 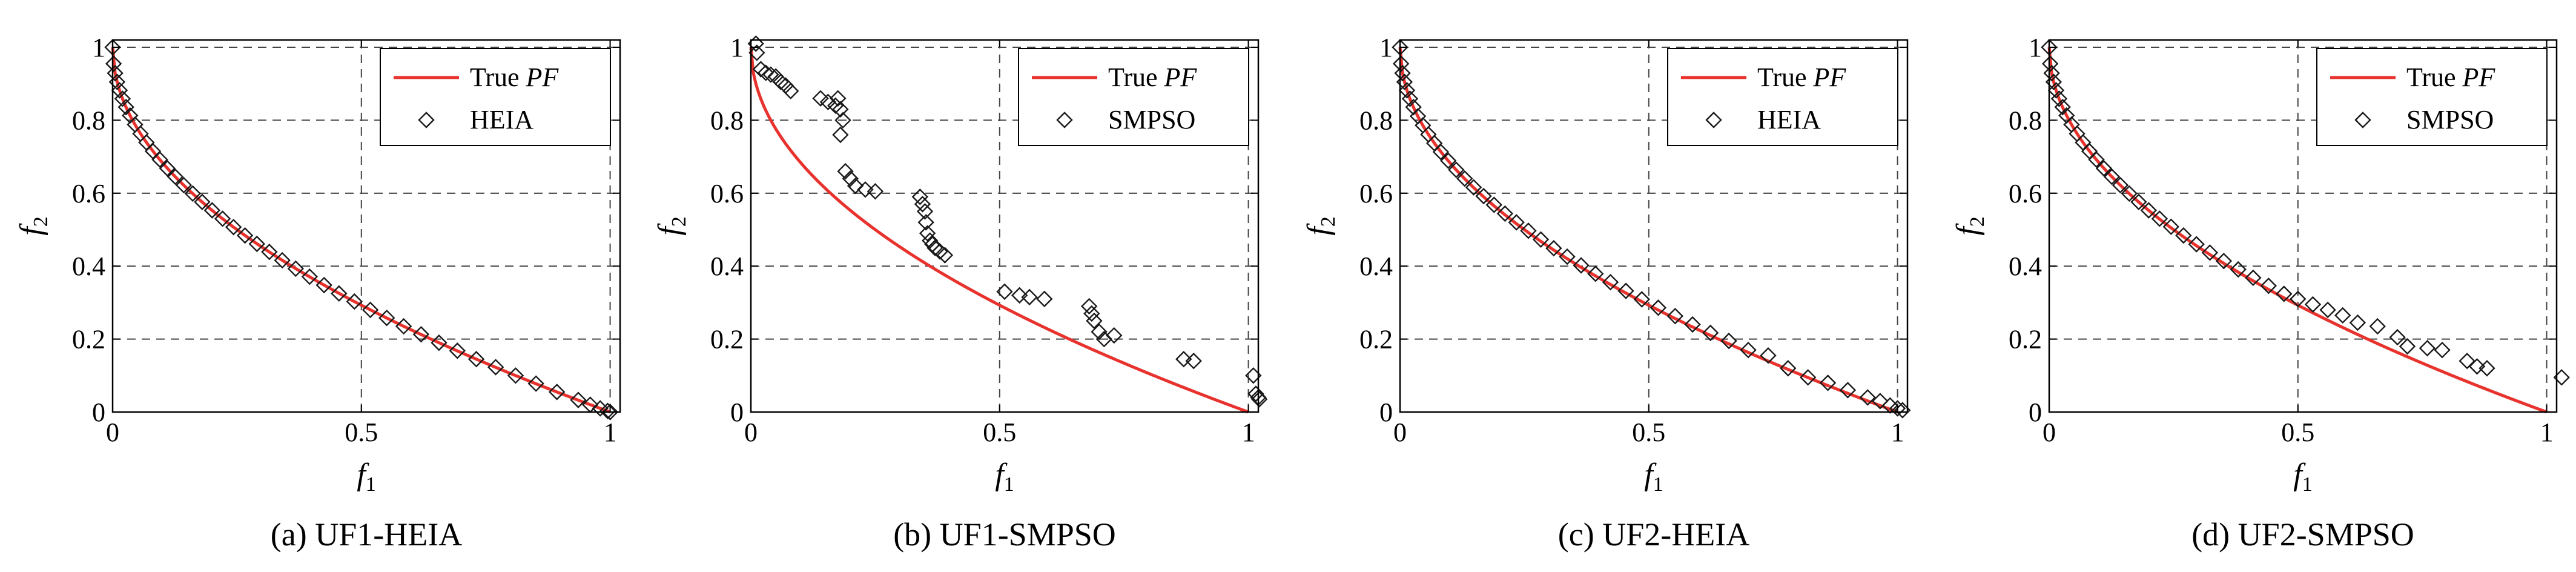 What do you see at coordinates (2362, 120) in the screenshot?
I see `legend-marker-swatch` at bounding box center [2362, 120].